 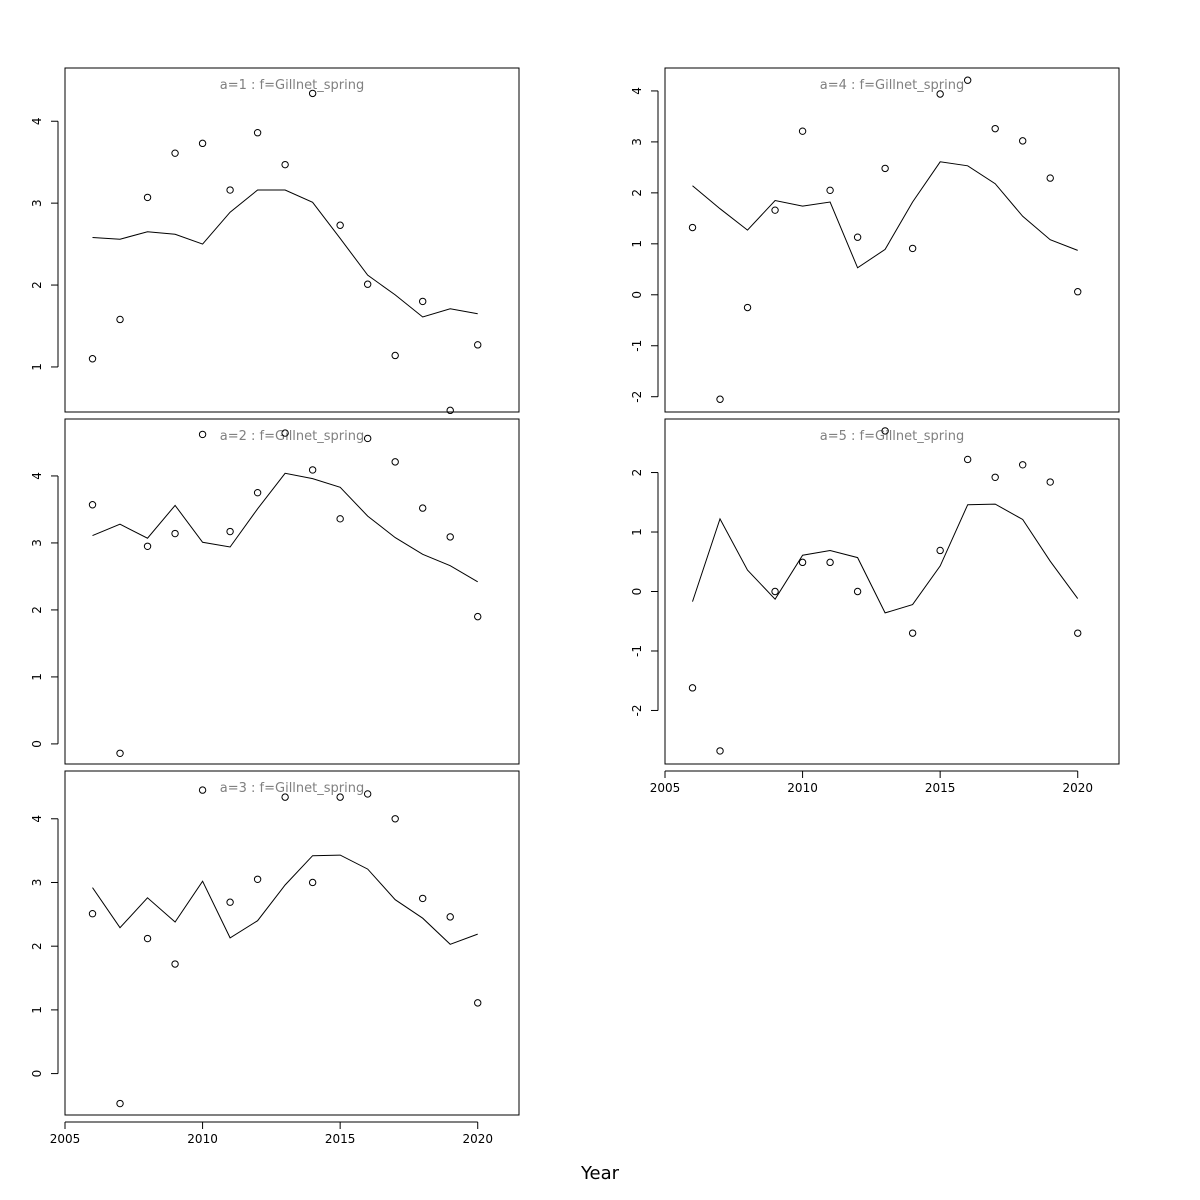 What do you see at coordinates (802, 788) in the screenshot?
I see `x-tick-label: 2010` at bounding box center [802, 788].